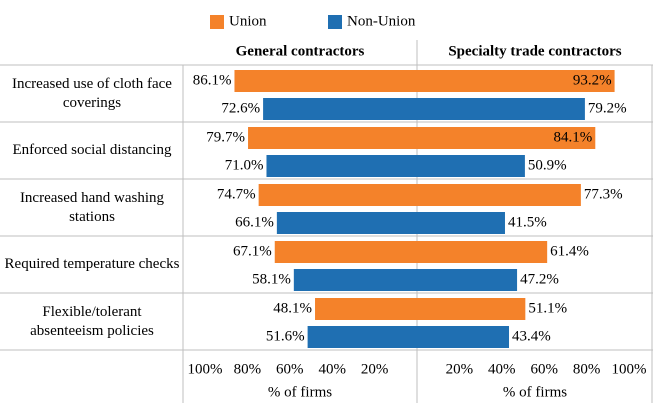 This screenshot has width=653, height=403. I want to click on value-label: 43.4%, so click(531, 336).